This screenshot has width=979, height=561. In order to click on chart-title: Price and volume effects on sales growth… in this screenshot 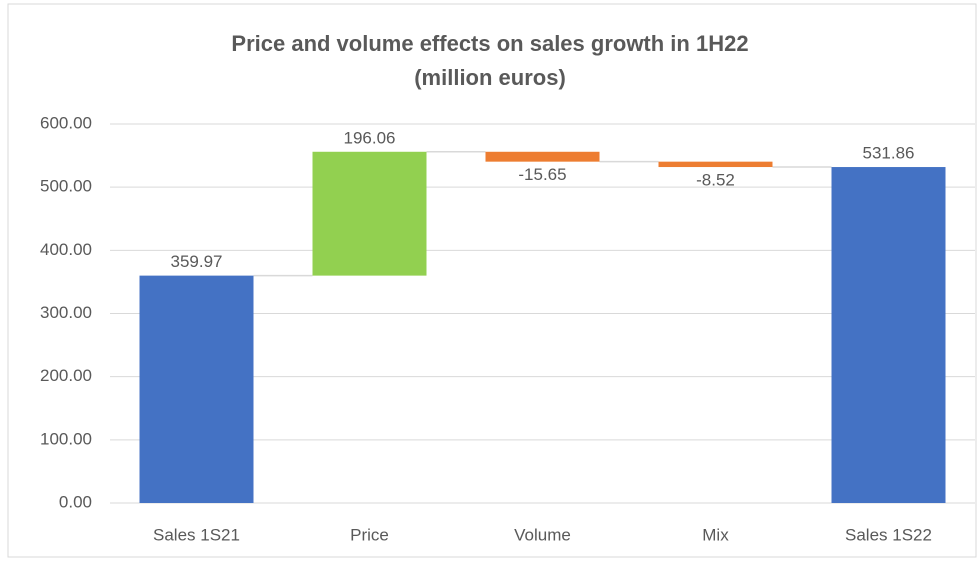, I will do `click(489, 43)`.